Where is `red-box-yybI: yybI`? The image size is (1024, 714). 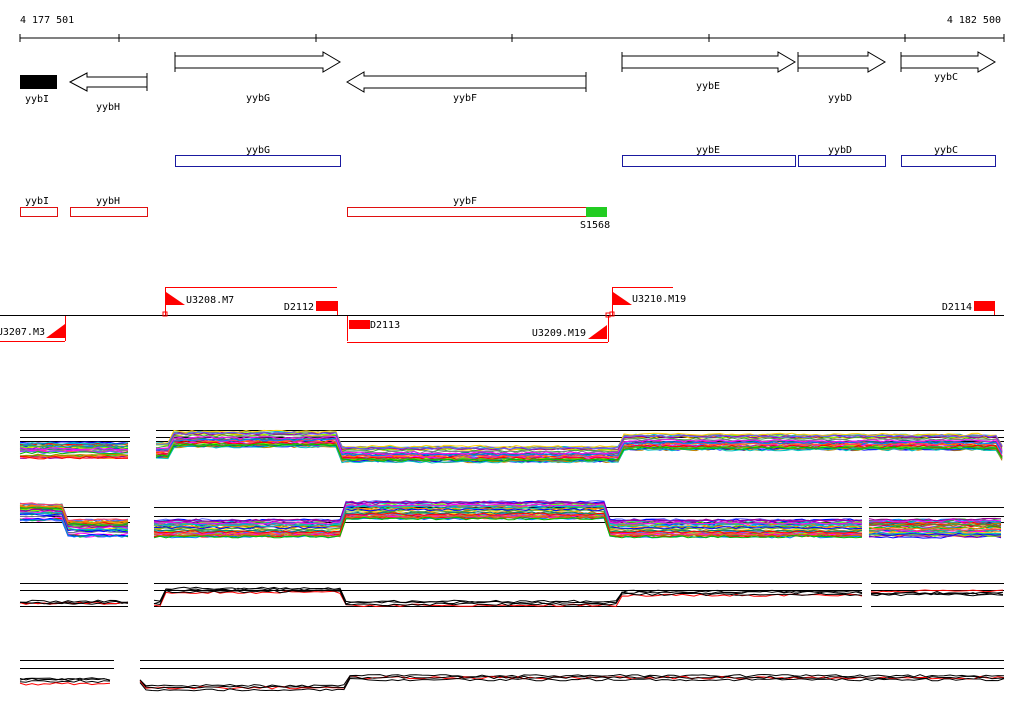
red-box-yybI: yybI is located at coordinates (39, 206).